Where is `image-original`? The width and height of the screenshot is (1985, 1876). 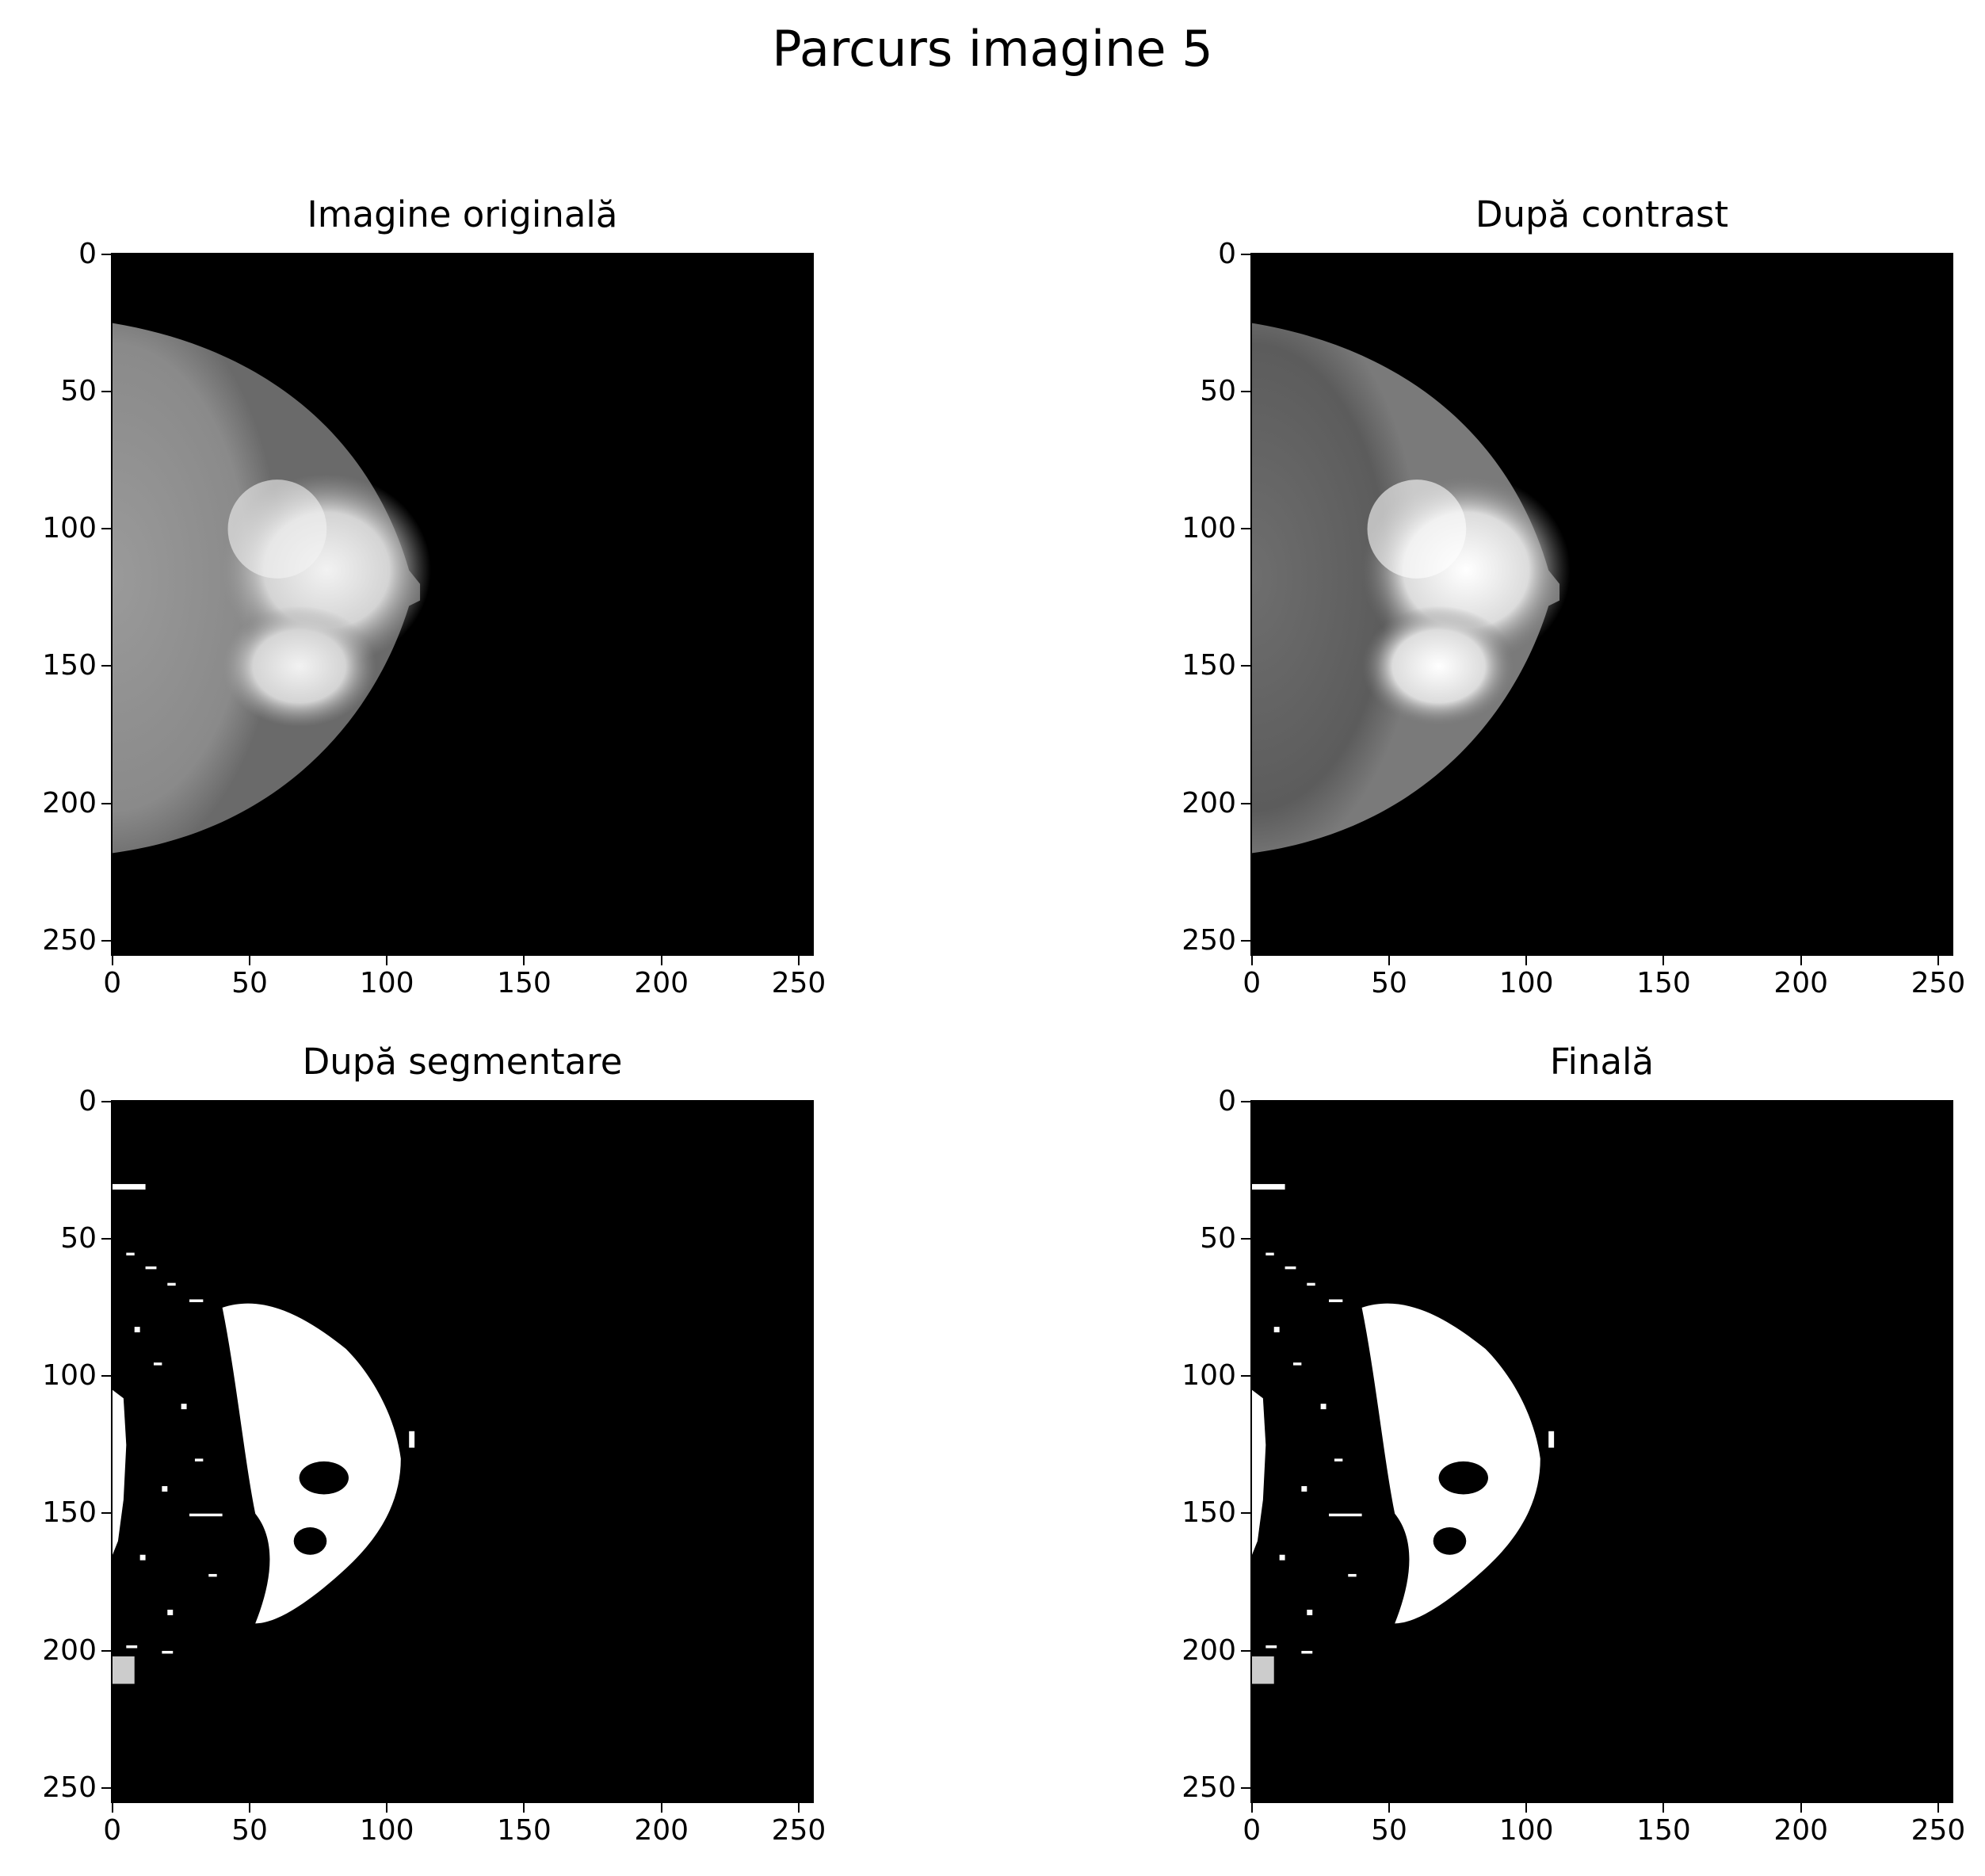 image-original is located at coordinates (462, 604).